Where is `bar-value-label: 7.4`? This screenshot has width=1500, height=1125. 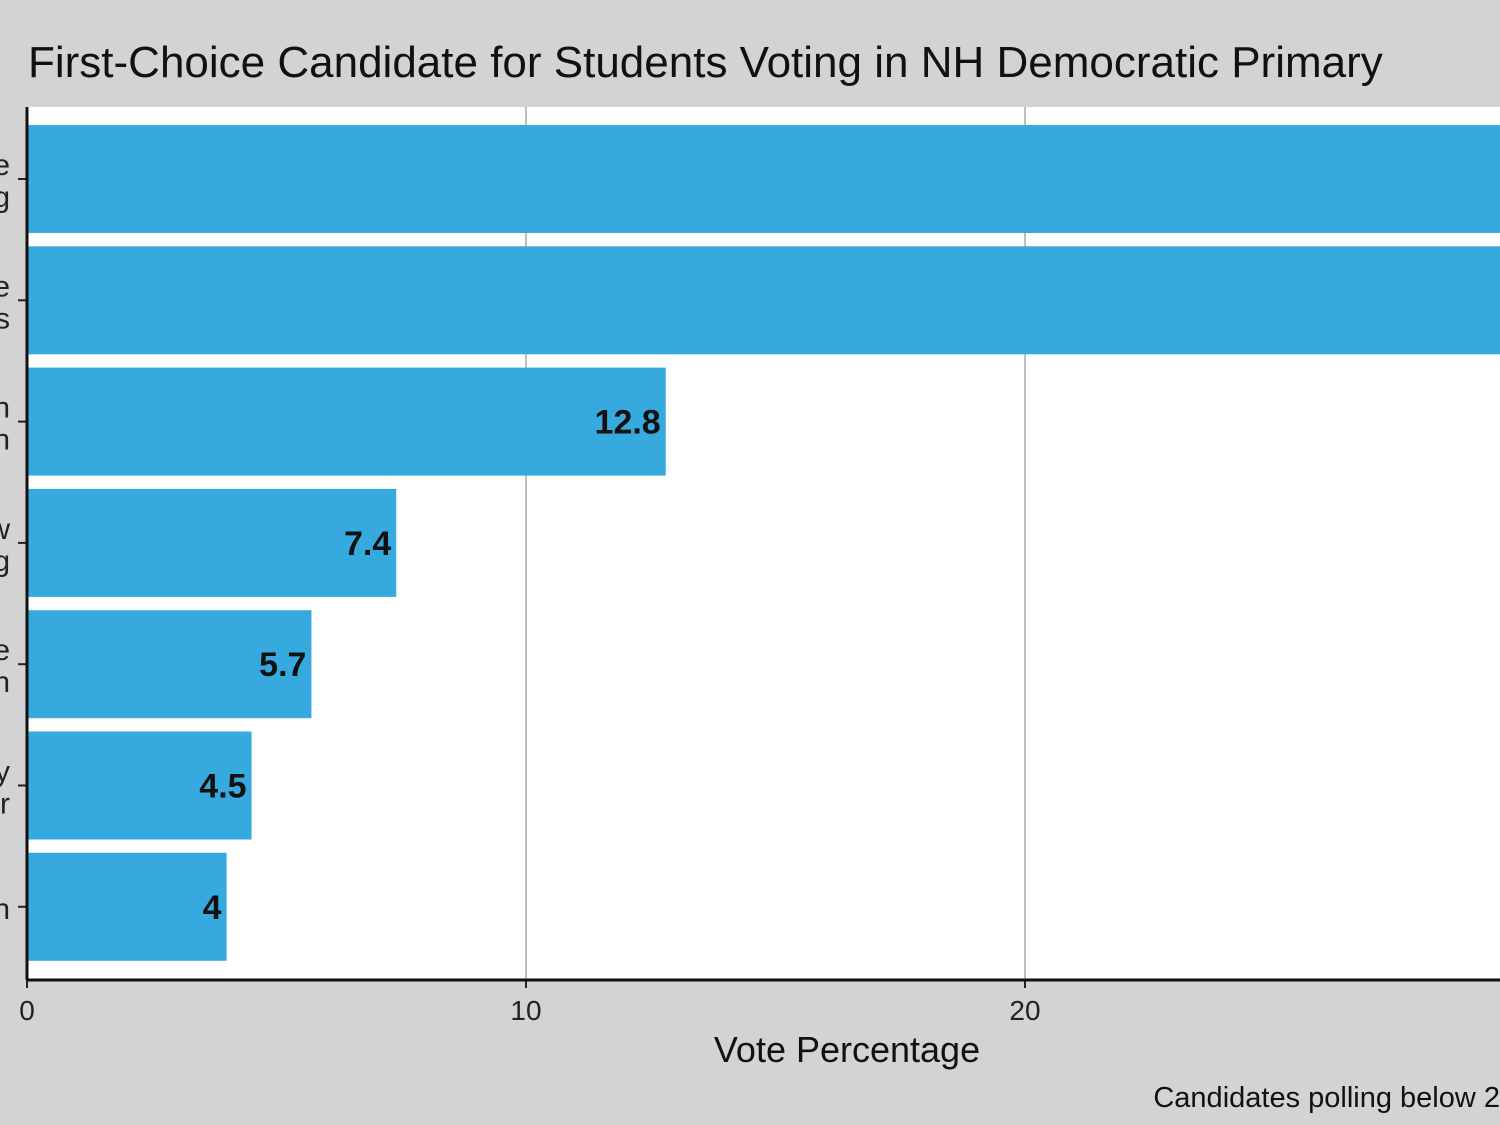
bar-value-label: 7.4 is located at coordinates (367, 544).